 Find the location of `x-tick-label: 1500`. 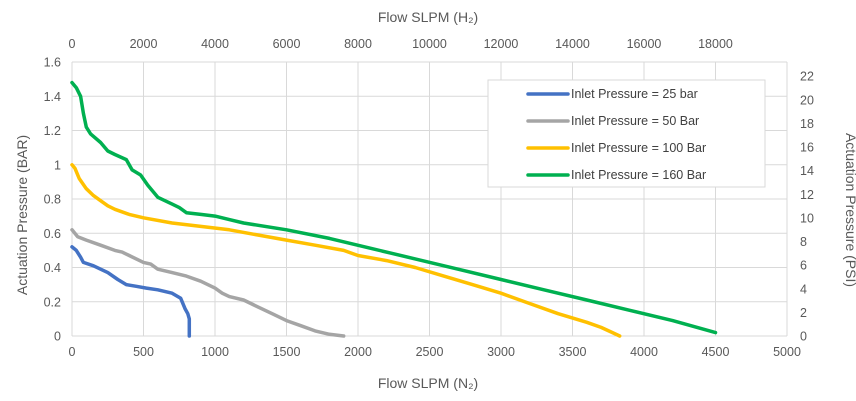

x-tick-label: 1500 is located at coordinates (287, 352).